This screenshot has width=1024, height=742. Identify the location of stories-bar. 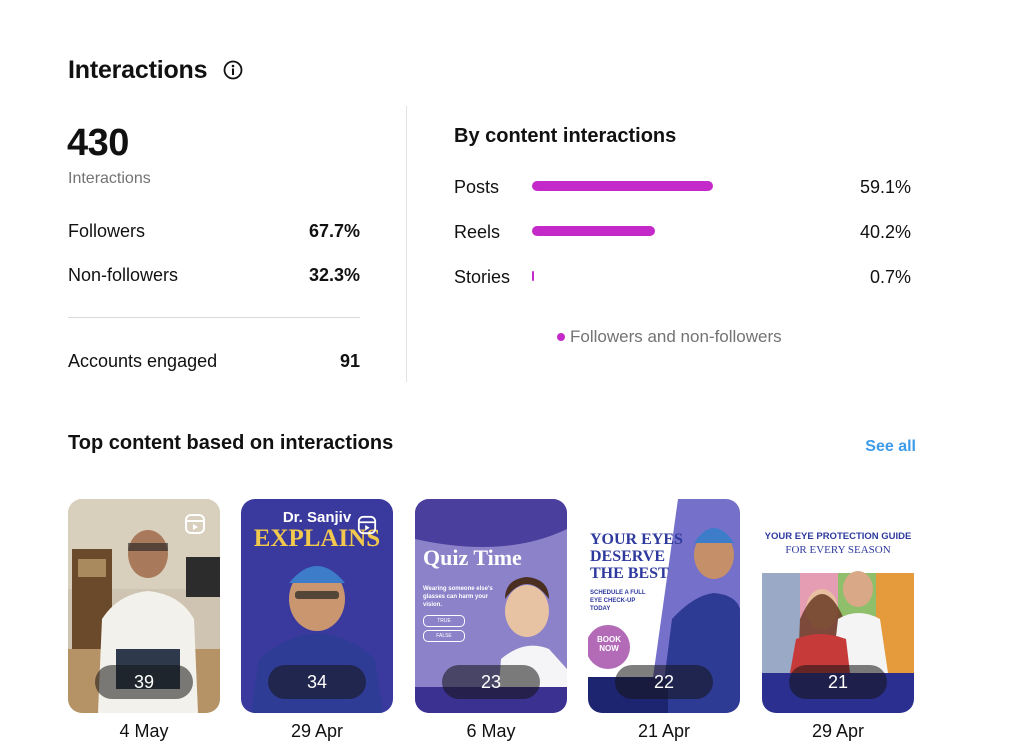
(533, 276).